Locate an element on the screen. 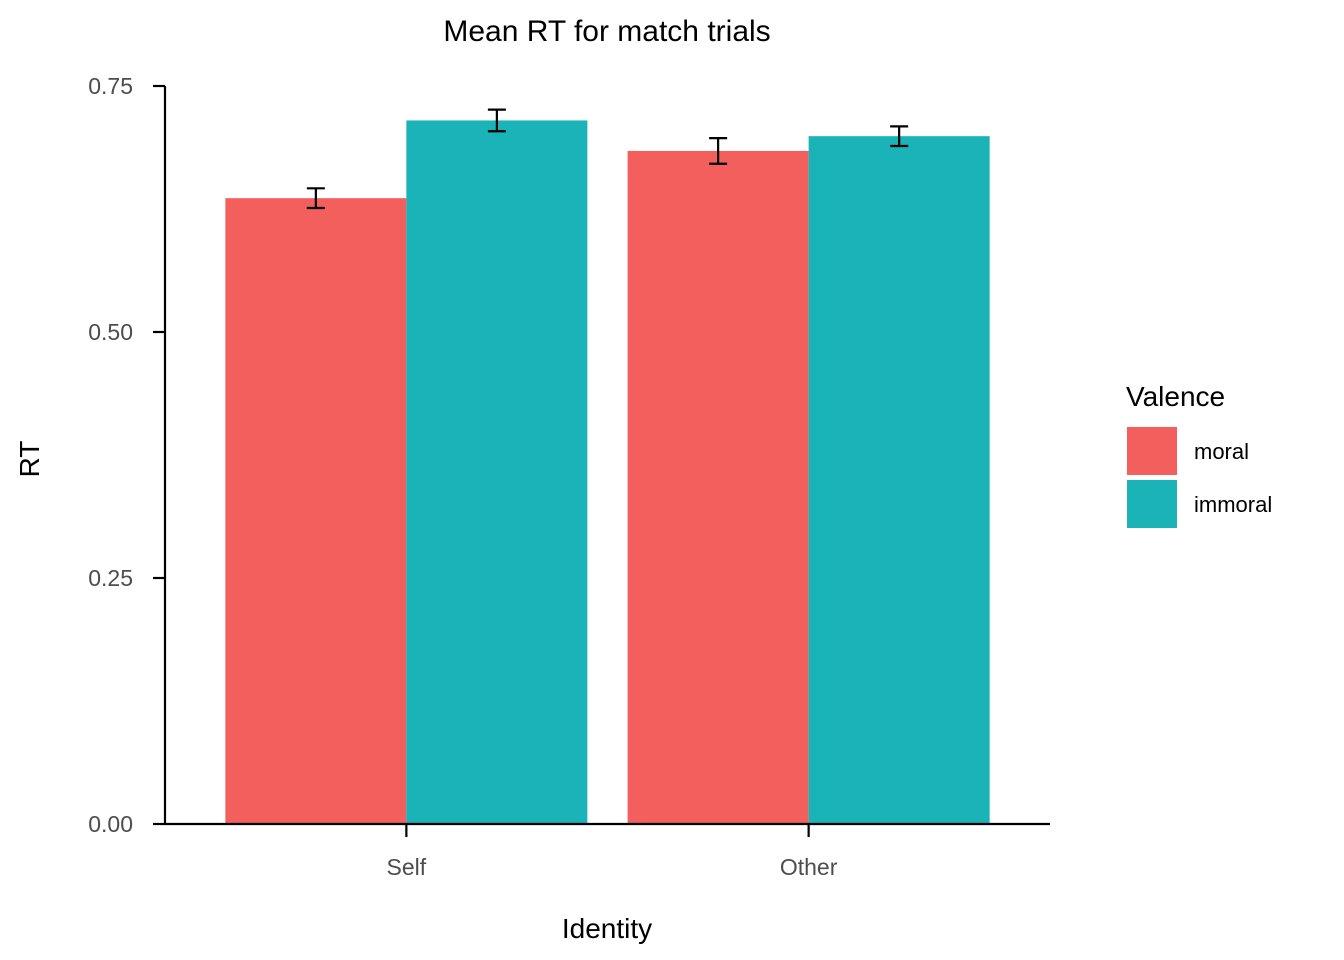  bar-moral-self is located at coordinates (316, 511).